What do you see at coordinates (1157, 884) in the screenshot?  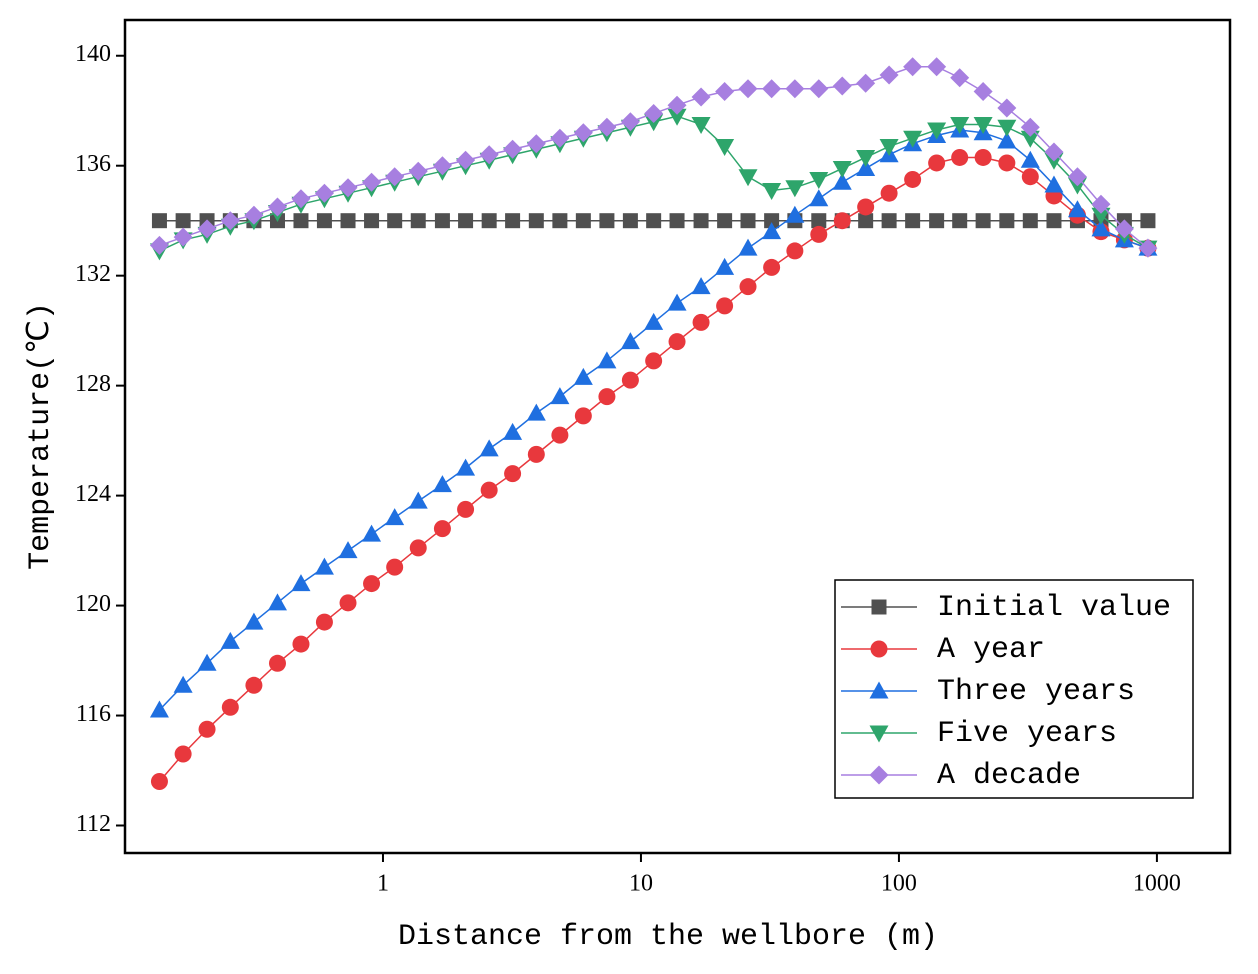 I see `x-tick-label: 1000` at bounding box center [1157, 884].